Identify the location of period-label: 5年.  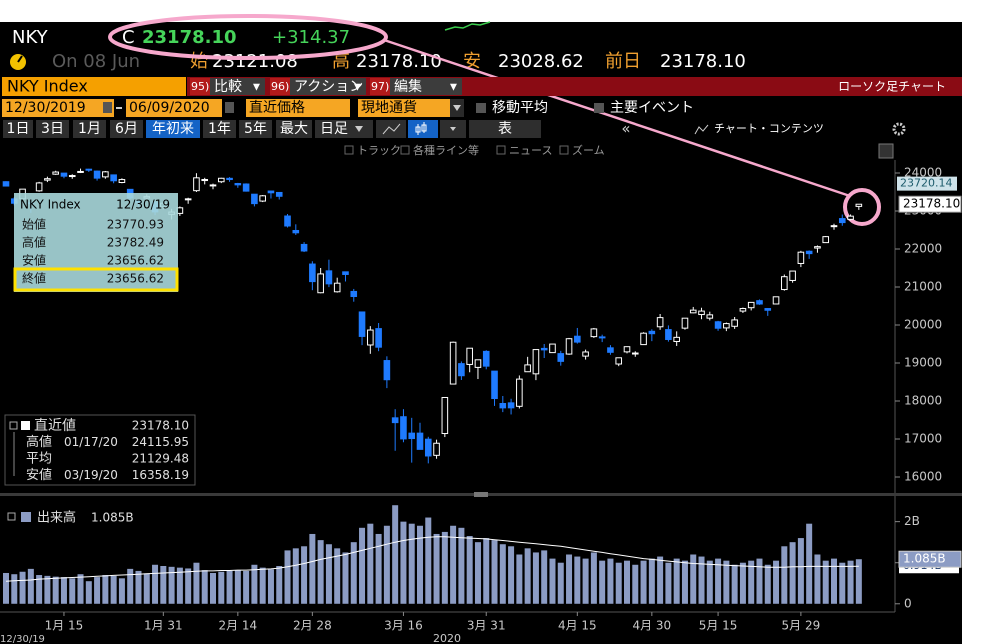
(255, 129).